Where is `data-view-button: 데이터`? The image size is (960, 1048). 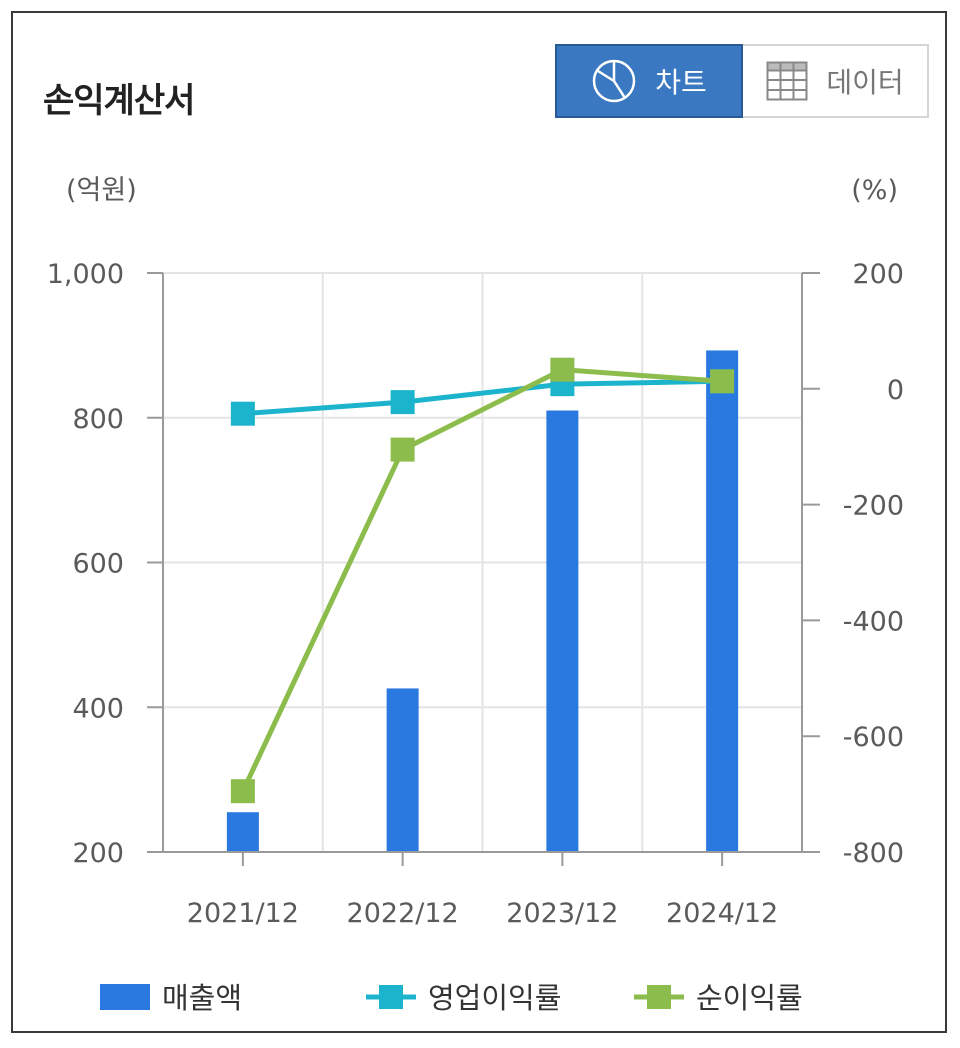
data-view-button: 데이터 is located at coordinates (836, 81).